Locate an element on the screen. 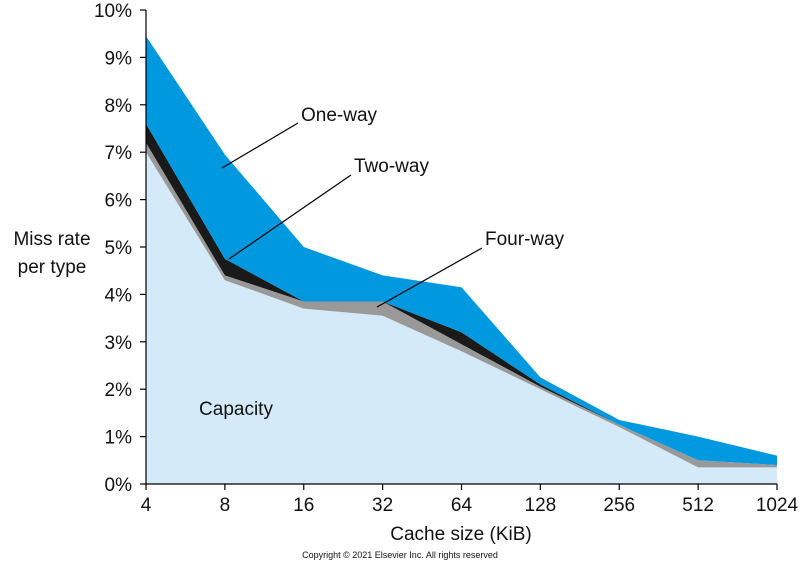 The height and width of the screenshot is (564, 800). x-tick-label: 256 is located at coordinates (619, 505).